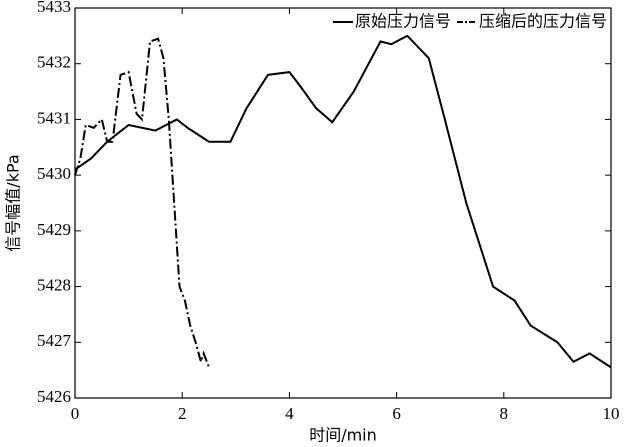  What do you see at coordinates (54, 8) in the screenshot?
I see `y-tick-label: 5433` at bounding box center [54, 8].